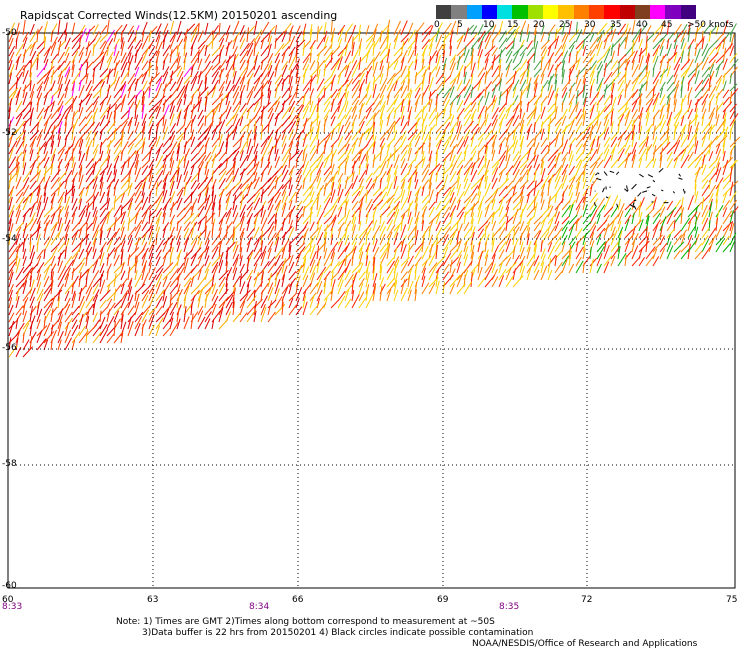  What do you see at coordinates (616, 25) in the screenshot?
I see `colorbar-label: 35` at bounding box center [616, 25].